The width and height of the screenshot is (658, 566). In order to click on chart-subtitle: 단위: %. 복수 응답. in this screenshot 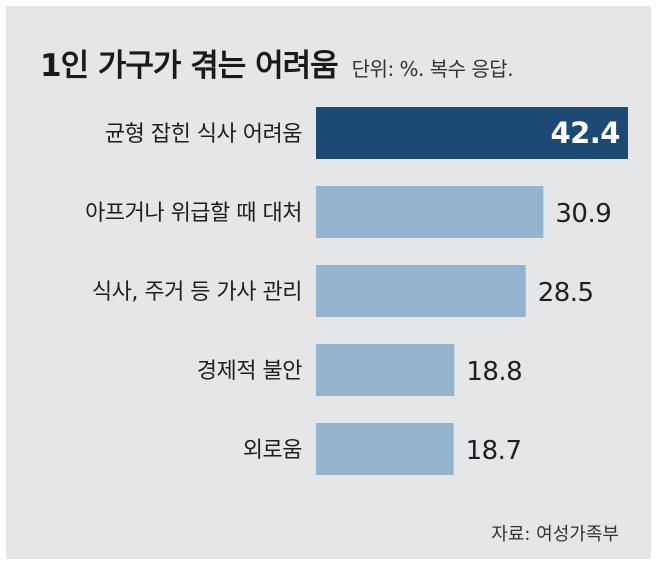, I will do `click(432, 69)`.